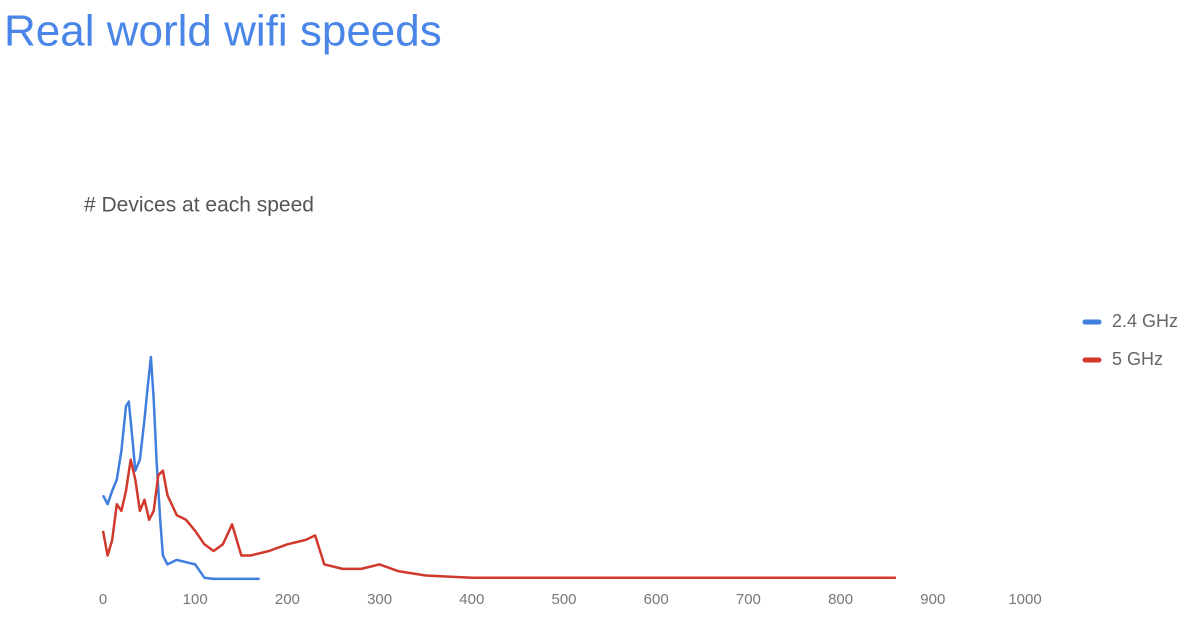  What do you see at coordinates (379, 599) in the screenshot?
I see `x-tick-label: 300` at bounding box center [379, 599].